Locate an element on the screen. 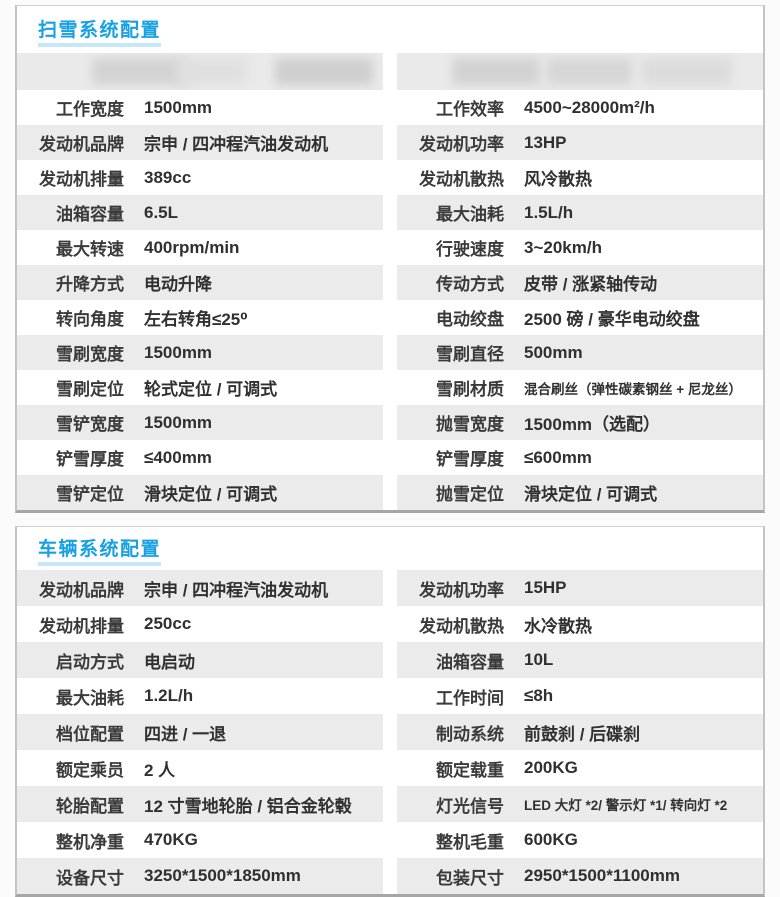 The width and height of the screenshot is (780, 897). spec-label: 抛雪定位 is located at coordinates (470, 494).